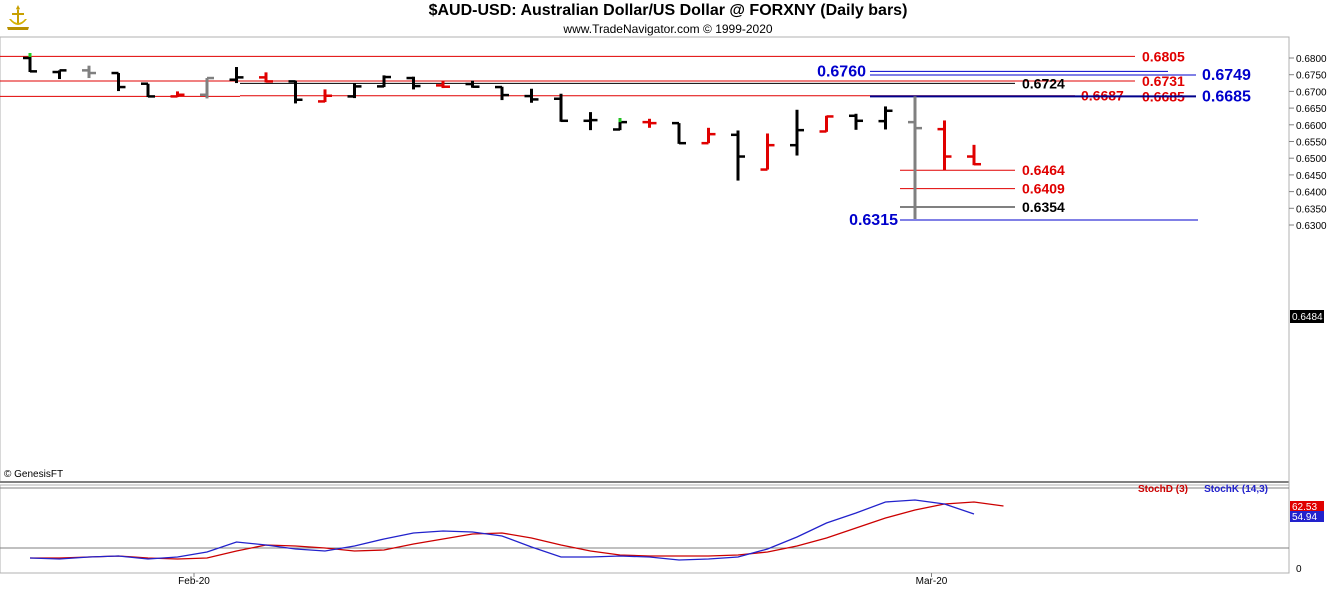 The image size is (1336, 591). Describe the element at coordinates (1311, 126) in the screenshot. I see `price-tick-label-4: 0.6600` at that location.